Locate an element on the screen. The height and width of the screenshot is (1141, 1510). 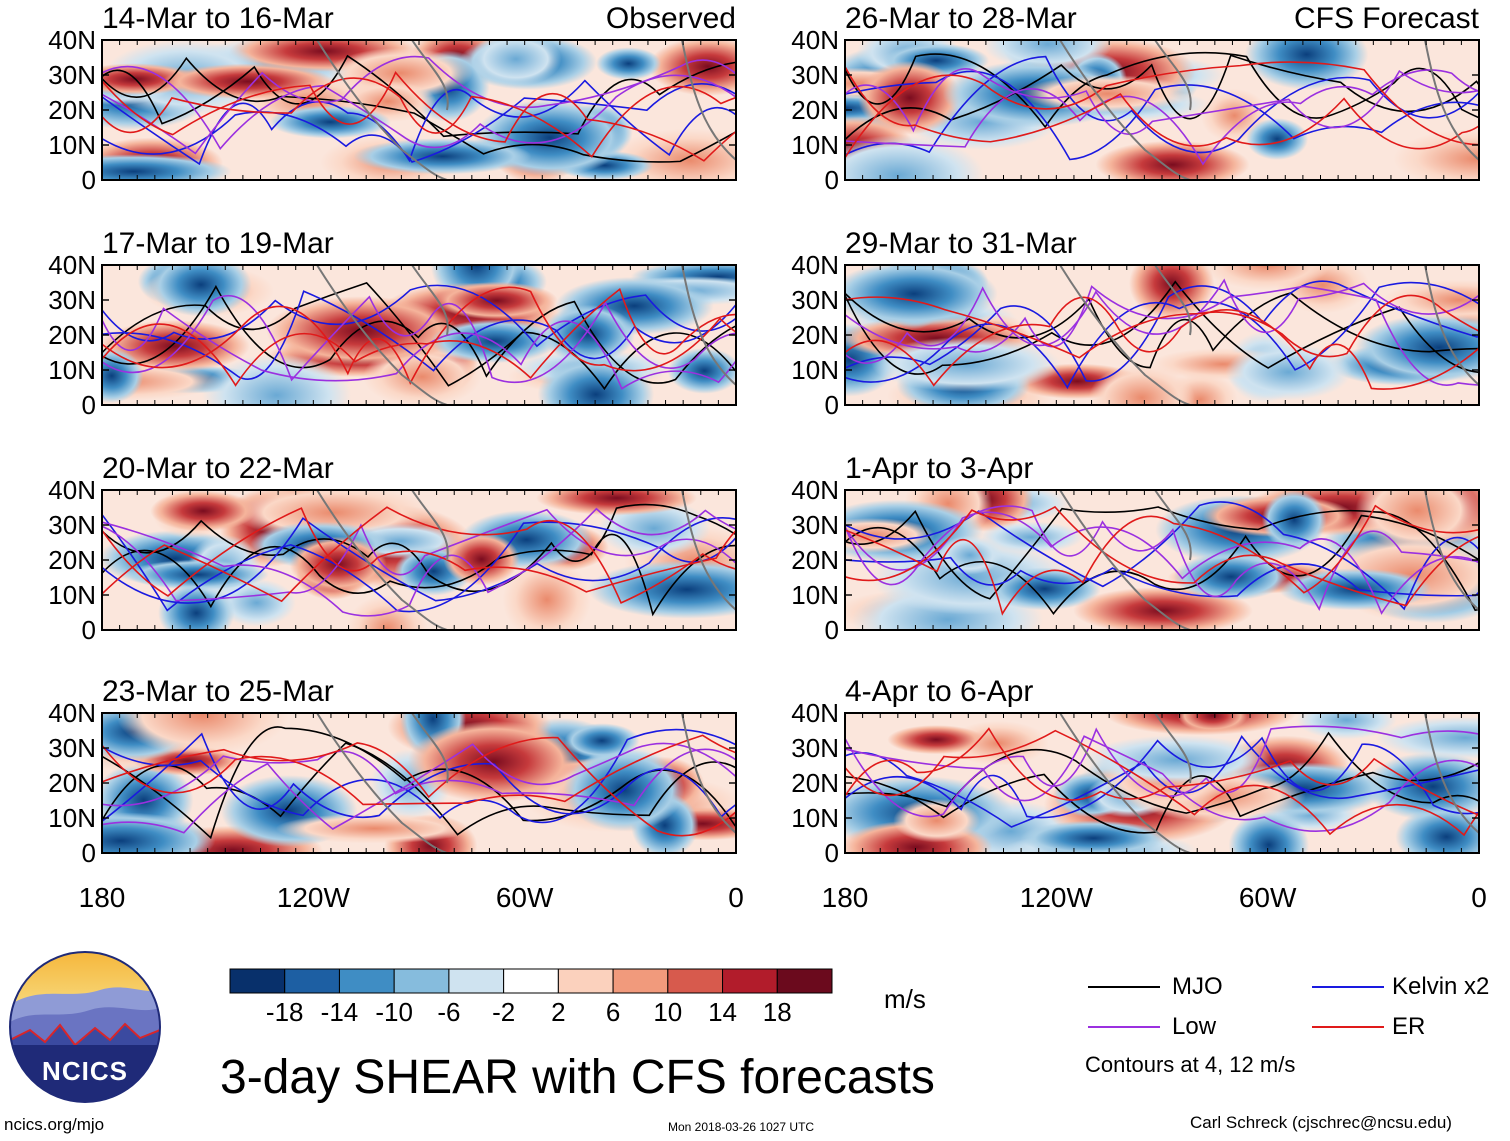
legend-low-label: Low is located at coordinates (1194, 1026).